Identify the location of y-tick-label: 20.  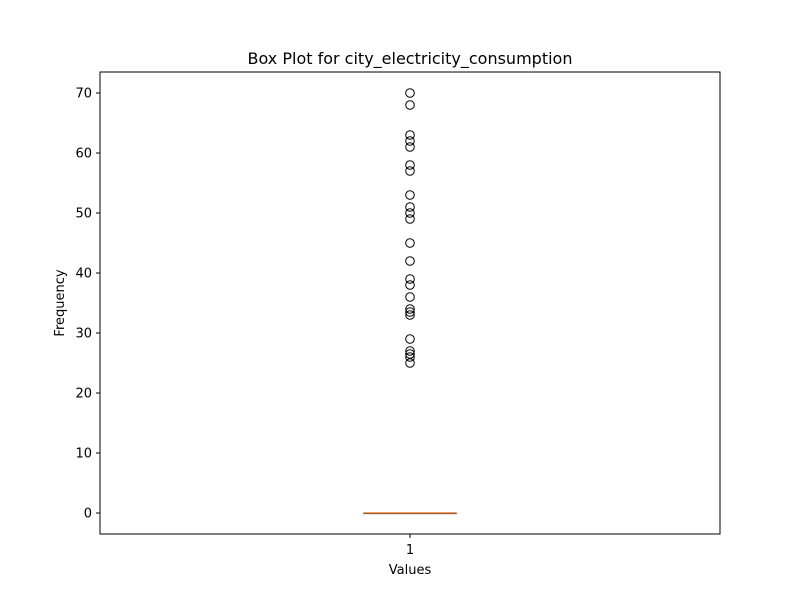
(83, 394).